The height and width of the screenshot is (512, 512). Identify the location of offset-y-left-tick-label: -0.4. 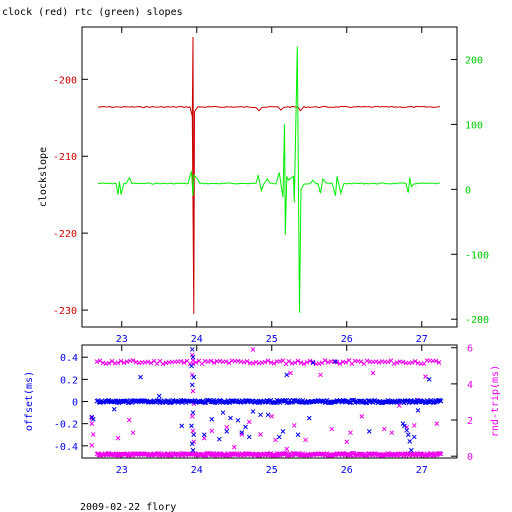
(66, 447).